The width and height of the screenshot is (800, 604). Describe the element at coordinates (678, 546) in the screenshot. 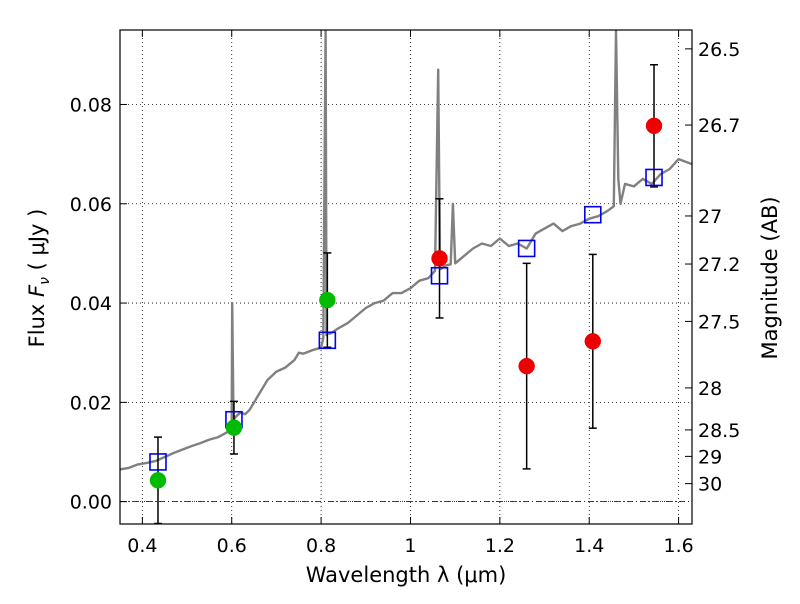

I see `x-tick-label: 1.6` at that location.